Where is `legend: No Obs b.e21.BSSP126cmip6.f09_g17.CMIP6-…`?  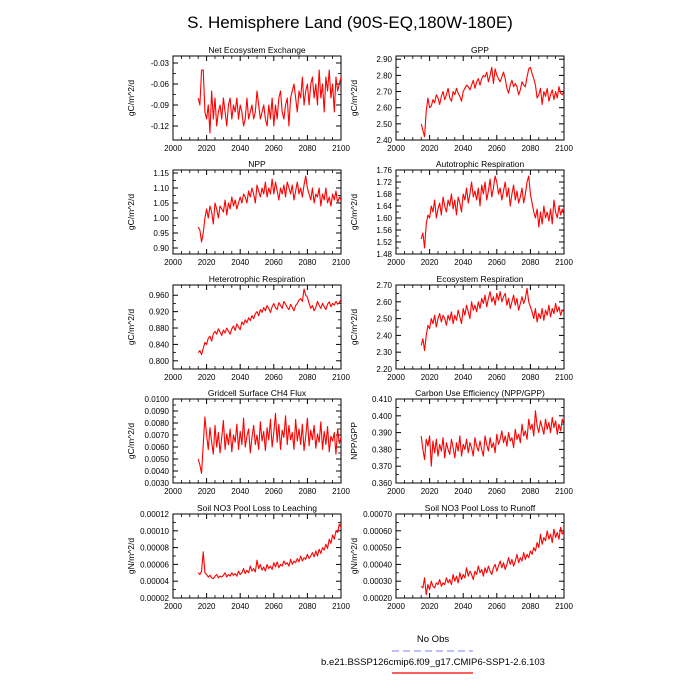 legend: No Obs b.e21.BSSP126cmip6.f09_g17.CMIP6-… is located at coordinates (433, 654).